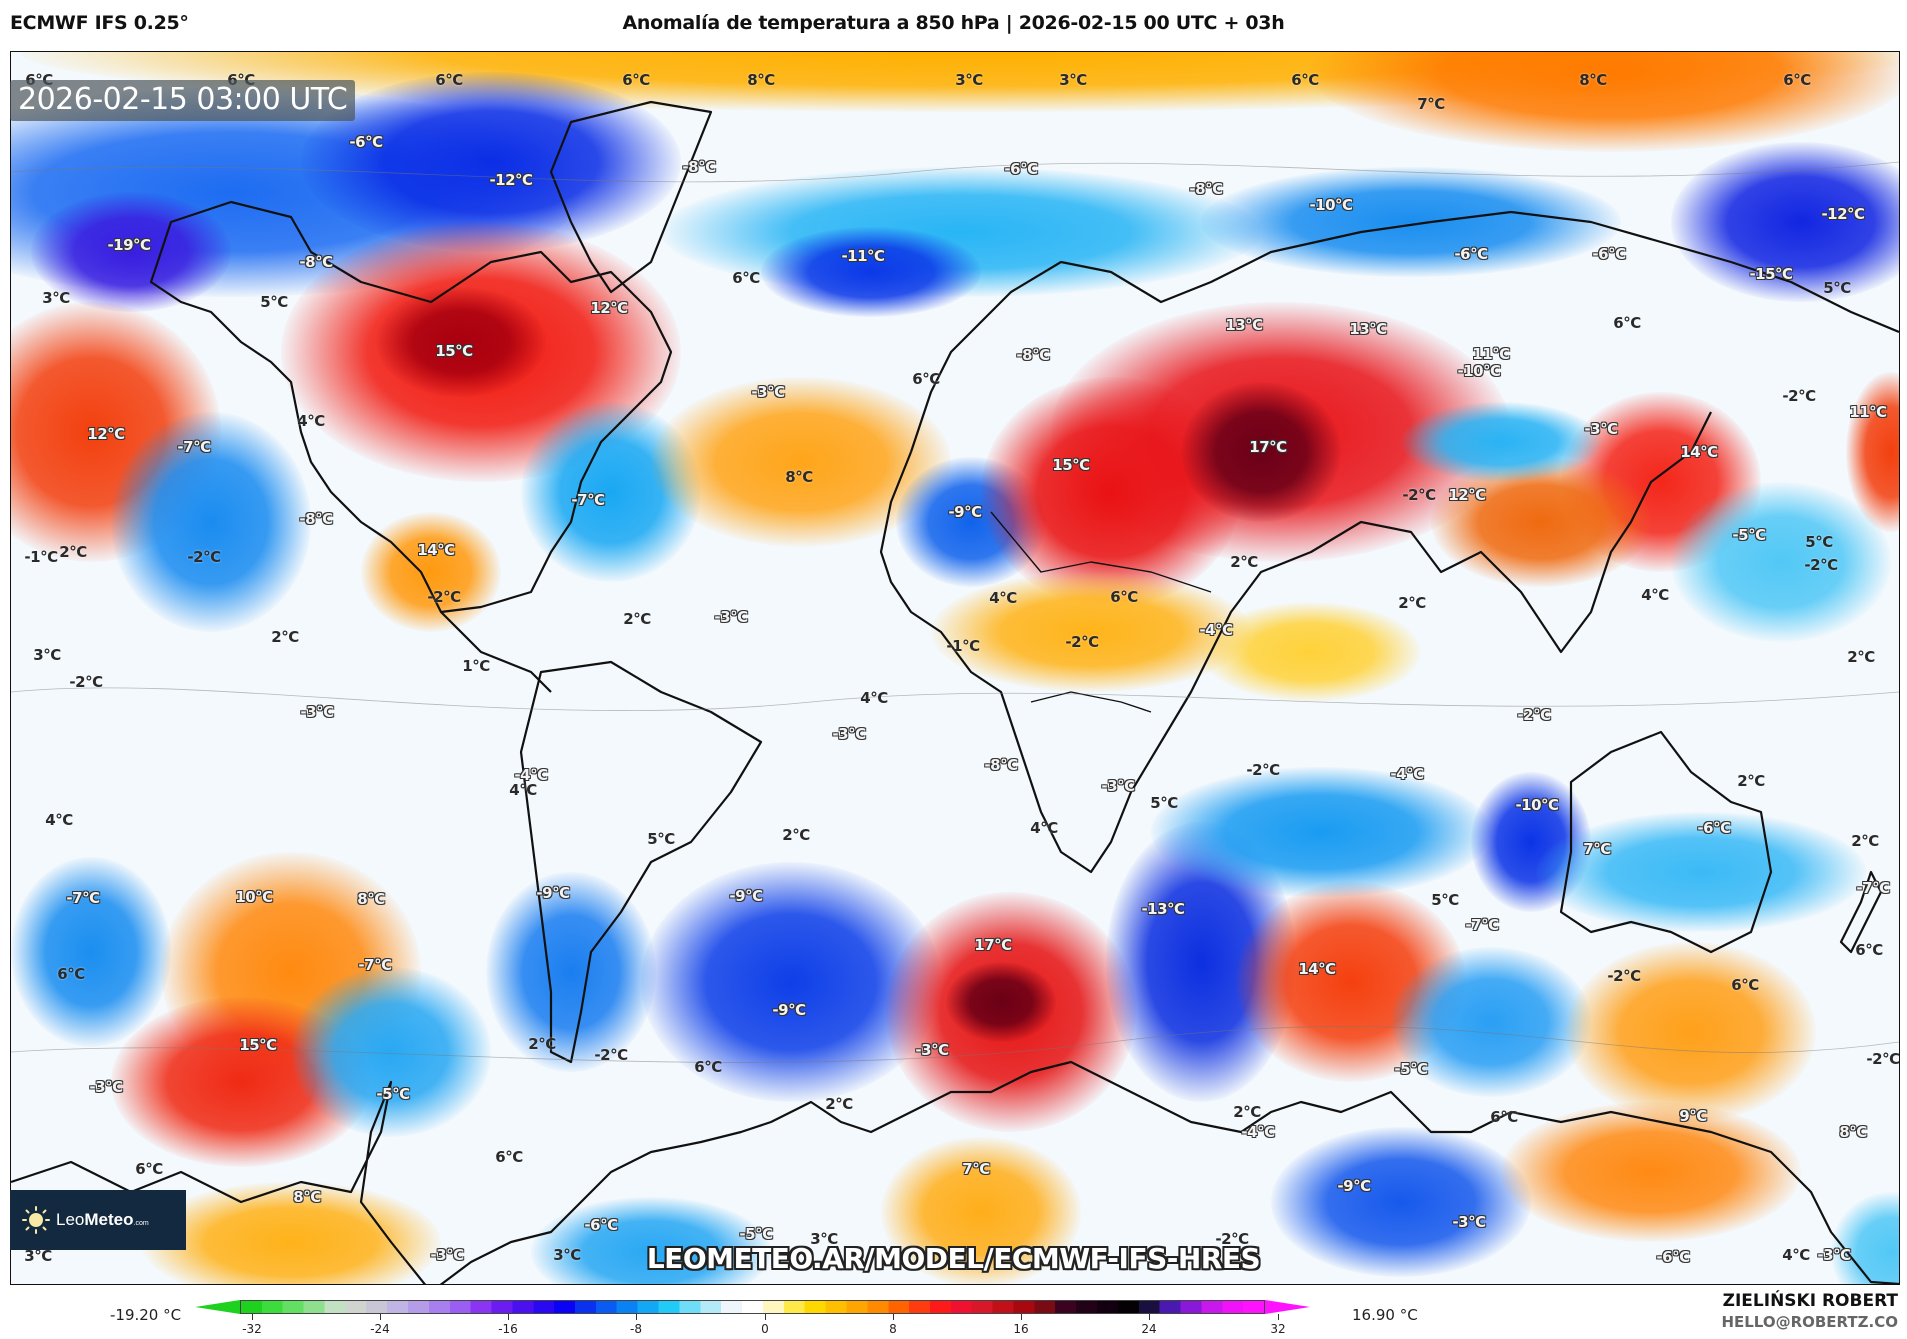 The image size is (1907, 1339). What do you see at coordinates (1771, 274) in the screenshot?
I see `temperature-label: -15°C` at bounding box center [1771, 274].